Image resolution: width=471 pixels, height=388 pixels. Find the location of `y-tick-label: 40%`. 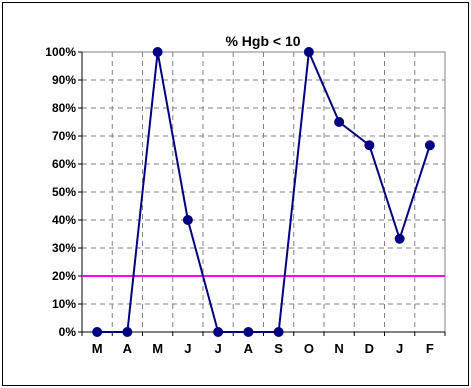

y-tick-label: 40% is located at coordinates (64, 220).